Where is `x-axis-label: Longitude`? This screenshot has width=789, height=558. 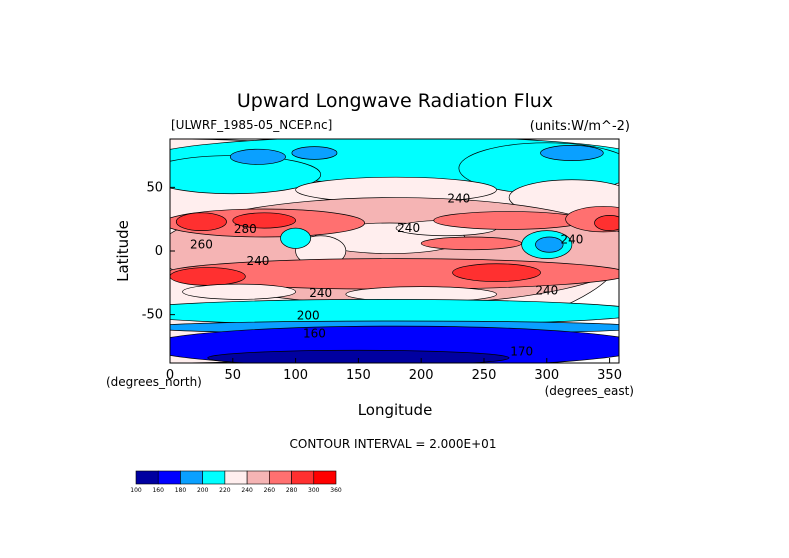 x-axis-label: Longitude is located at coordinates (395, 410).